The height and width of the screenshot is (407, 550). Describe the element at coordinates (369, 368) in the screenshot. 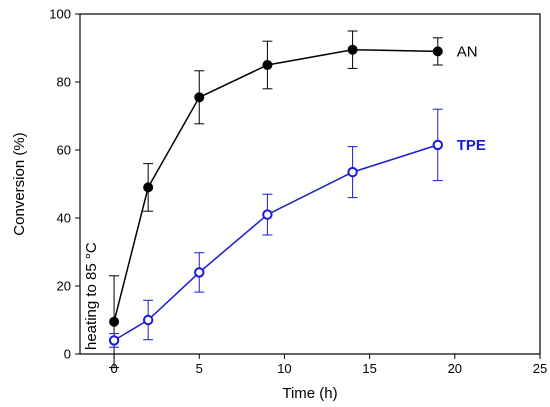

I see `x-tick-label: 15` at that location.